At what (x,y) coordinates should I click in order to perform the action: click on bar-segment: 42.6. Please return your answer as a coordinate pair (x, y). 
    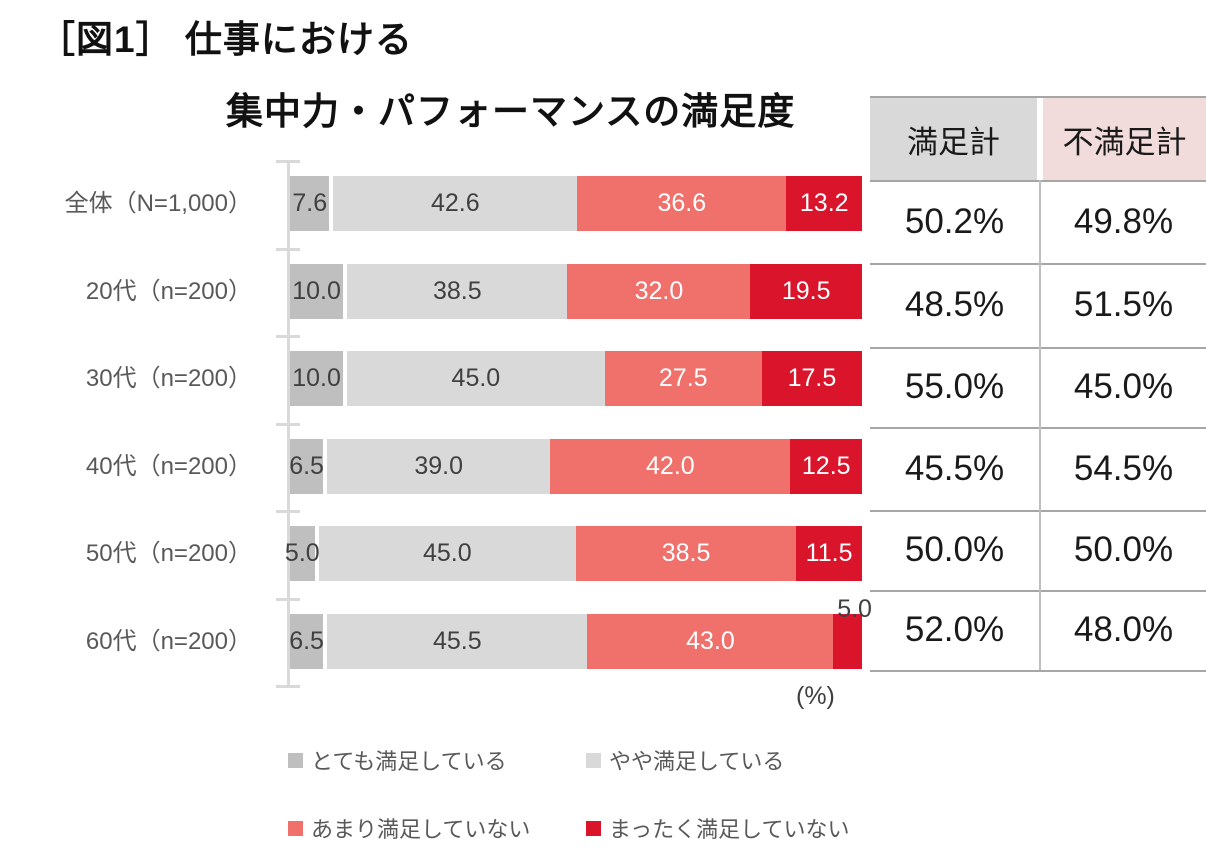
    Looking at the image, I should click on (455, 203).